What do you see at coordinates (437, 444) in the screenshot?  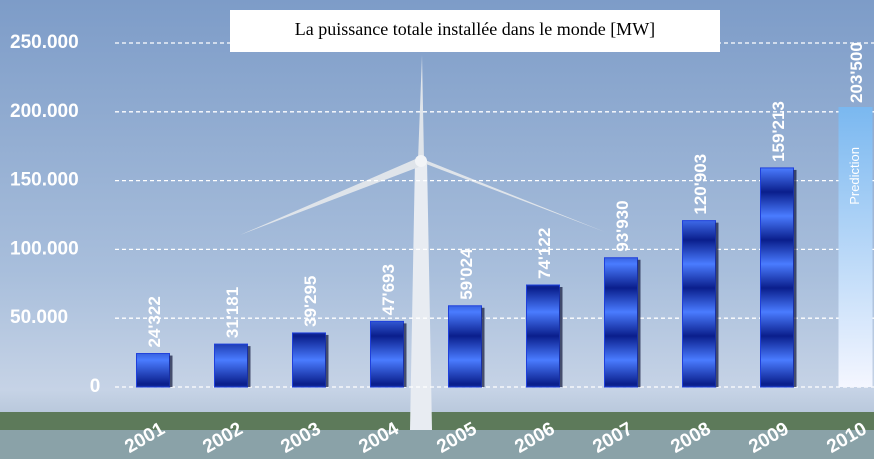 I see `water` at bounding box center [437, 444].